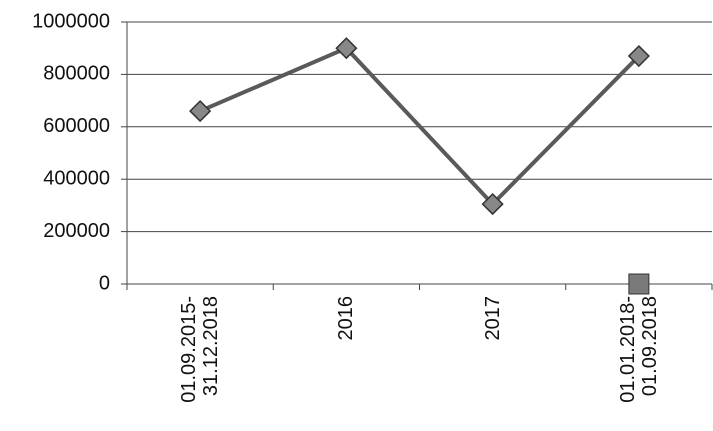 This screenshot has height=431, width=713. I want to click on x-tick-label: 2017, so click(492, 318).